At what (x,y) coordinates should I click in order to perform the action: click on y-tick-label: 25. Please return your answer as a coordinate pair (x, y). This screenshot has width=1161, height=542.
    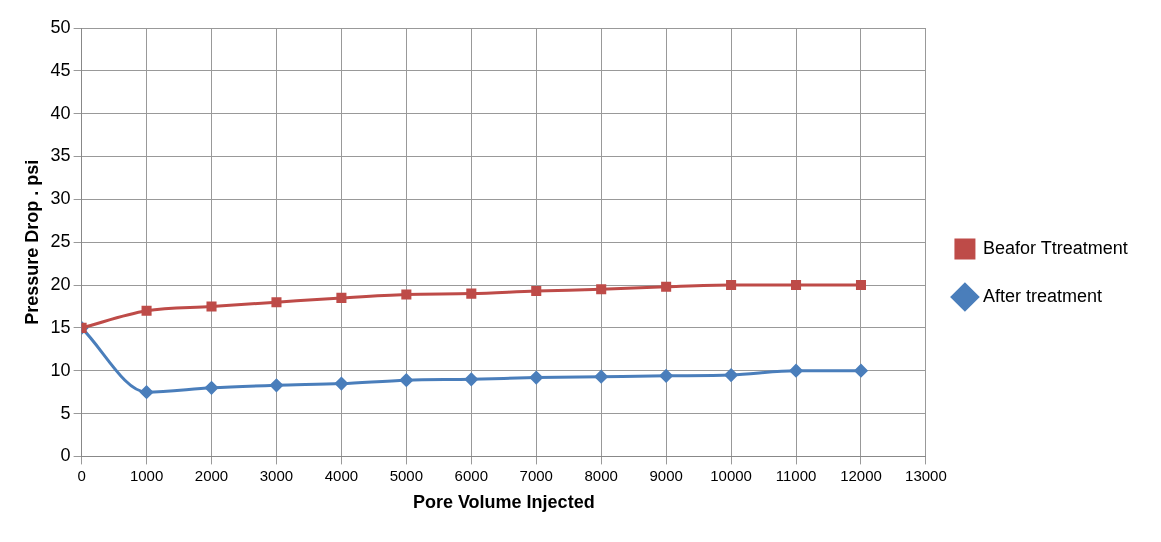
    Looking at the image, I should click on (60, 241).